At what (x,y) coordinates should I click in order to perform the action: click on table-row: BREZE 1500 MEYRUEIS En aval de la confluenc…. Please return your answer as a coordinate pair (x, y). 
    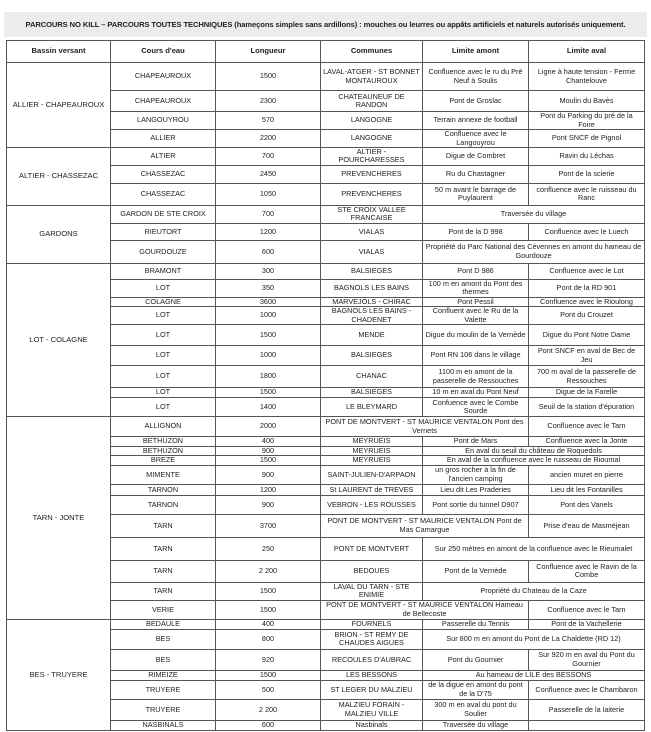
    Looking at the image, I should click on (326, 460).